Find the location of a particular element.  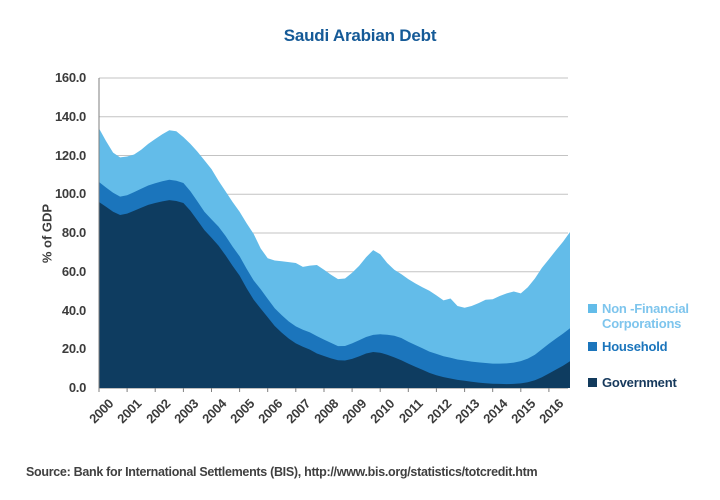

legend-label: Government is located at coordinates (639, 382).